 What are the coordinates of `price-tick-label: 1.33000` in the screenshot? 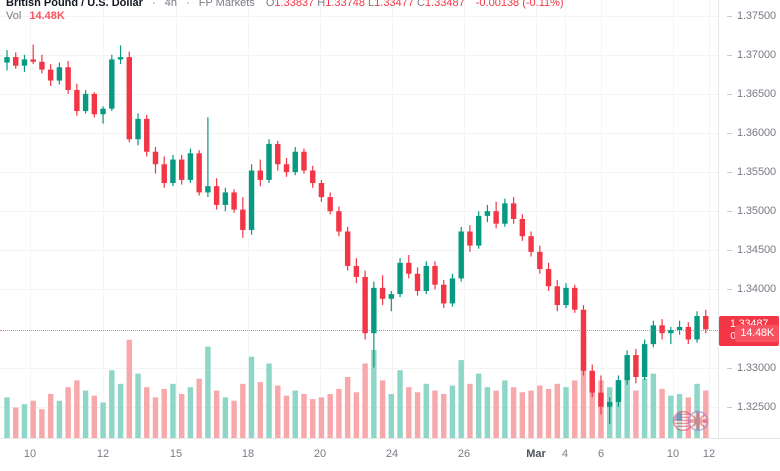 It's located at (751, 368).